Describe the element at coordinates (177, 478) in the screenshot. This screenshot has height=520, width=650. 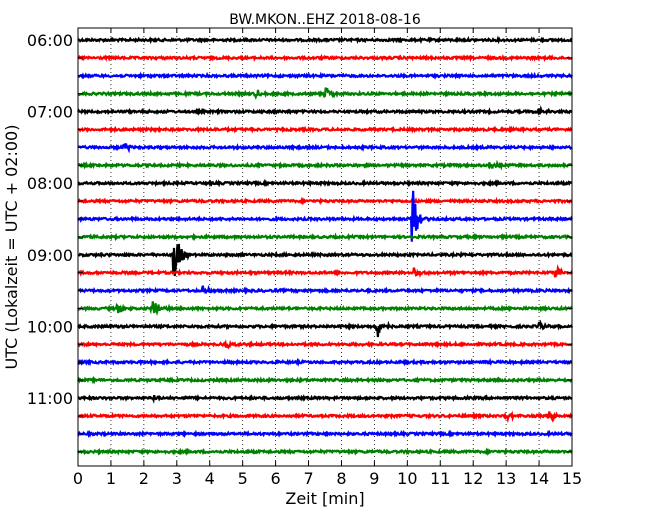
I see `x-tick-label: 3` at that location.